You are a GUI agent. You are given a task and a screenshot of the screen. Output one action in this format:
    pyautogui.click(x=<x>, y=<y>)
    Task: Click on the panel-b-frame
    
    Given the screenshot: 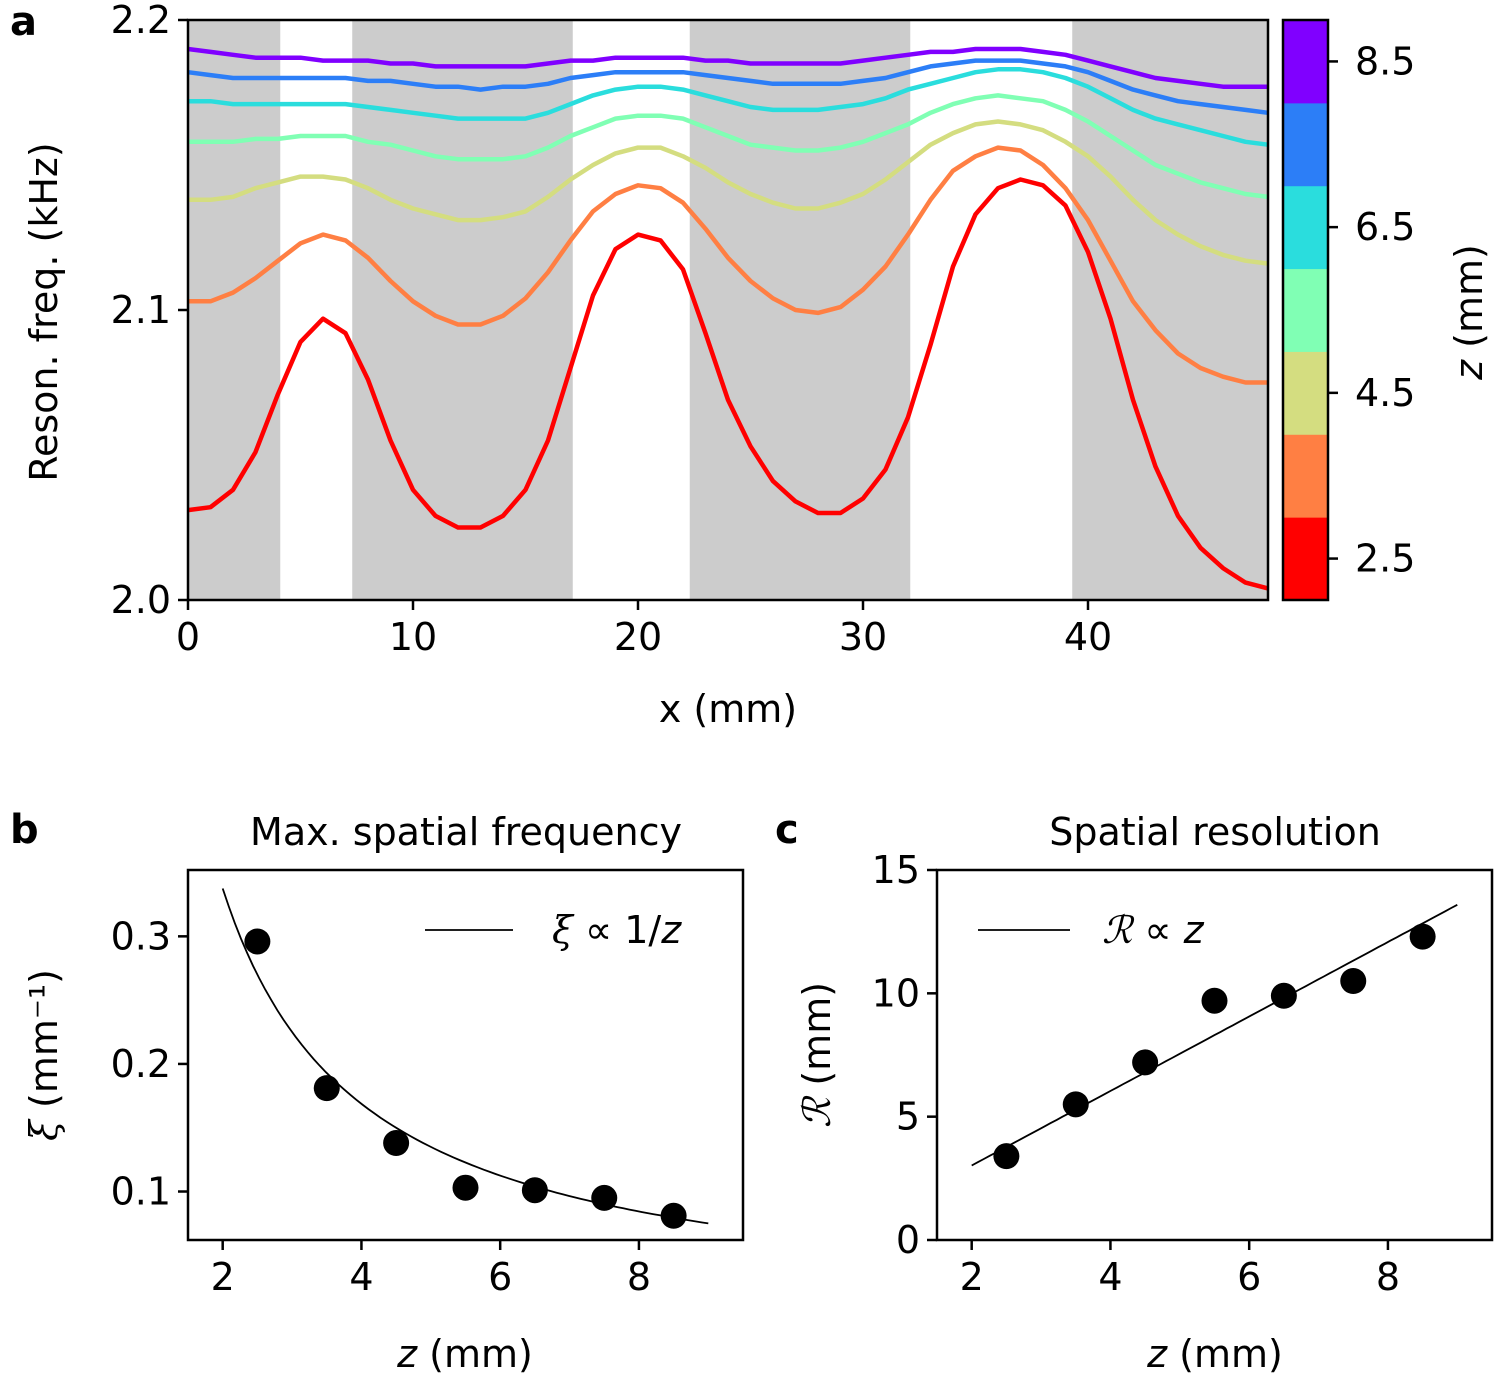 What is the action you would take?
    pyautogui.click(x=465, y=1055)
    